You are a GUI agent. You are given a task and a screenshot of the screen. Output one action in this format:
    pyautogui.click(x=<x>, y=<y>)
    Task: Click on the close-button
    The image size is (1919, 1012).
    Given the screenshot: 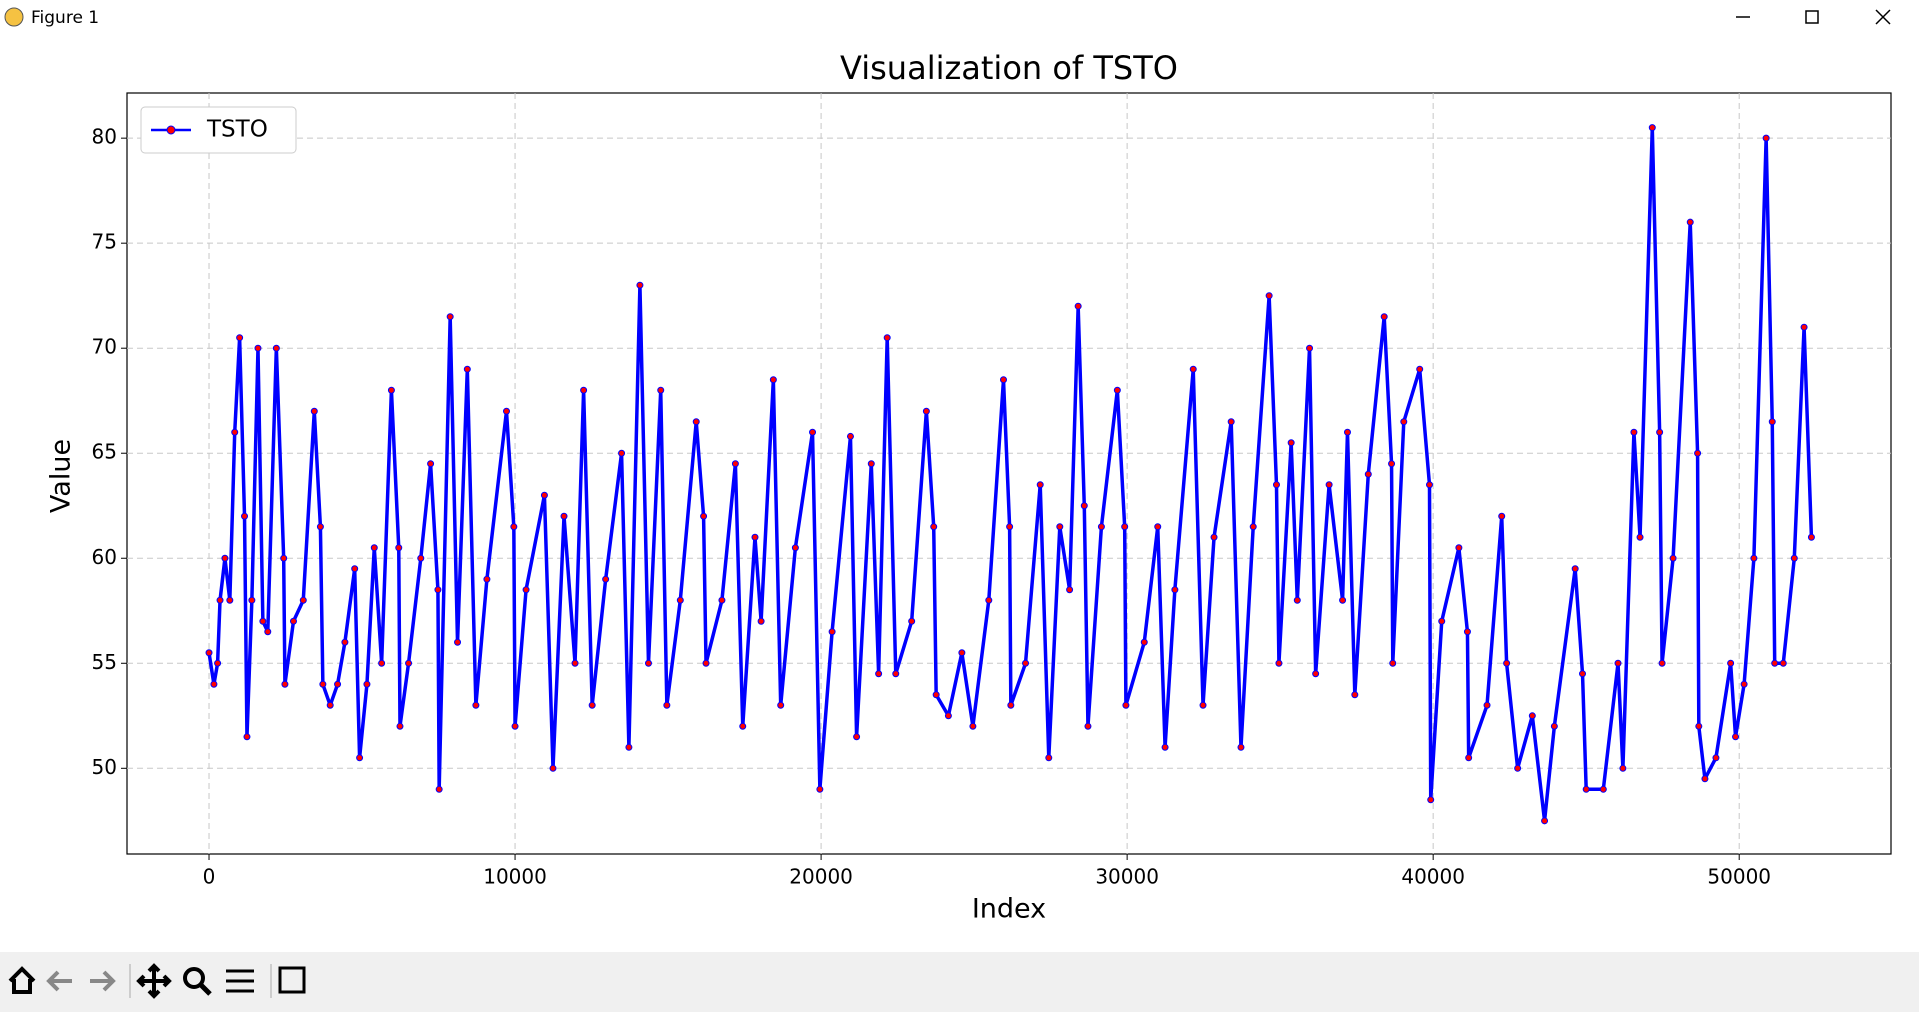 What is the action you would take?
    pyautogui.click(x=1883, y=17)
    